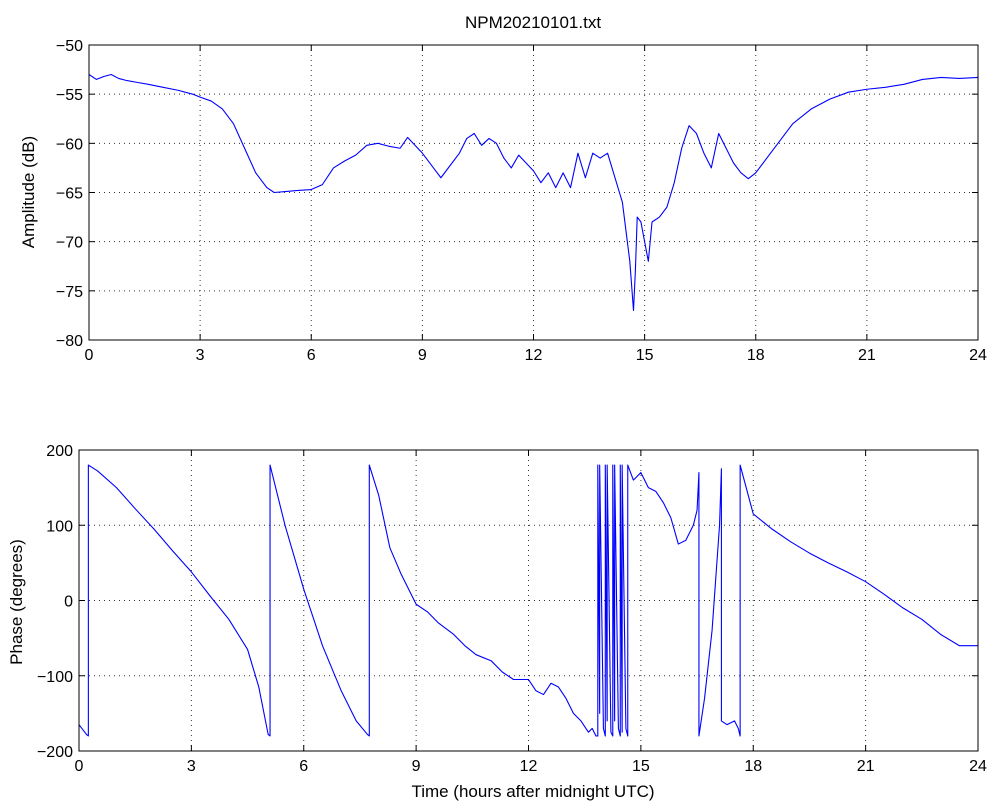  I want to click on amplitude-y-tick-label: −75, so click(69, 292).